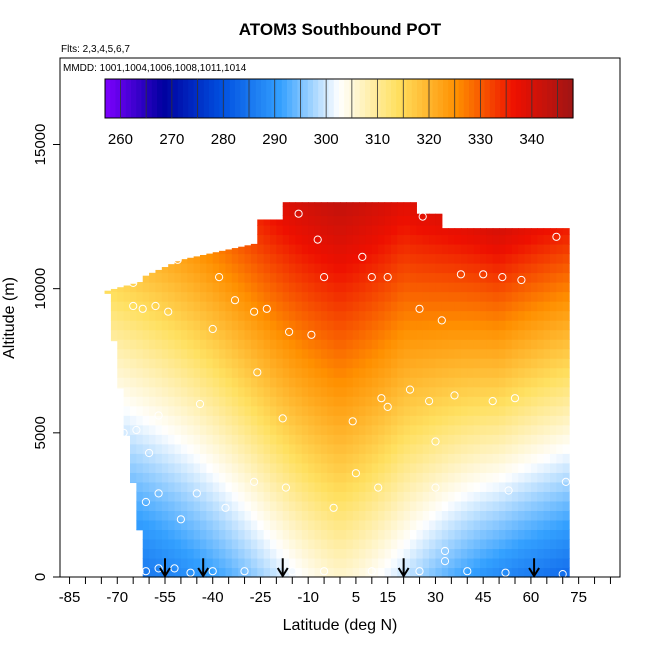  Describe the element at coordinates (120, 139) in the screenshot. I see `colorbar-tick-label: 260` at that location.